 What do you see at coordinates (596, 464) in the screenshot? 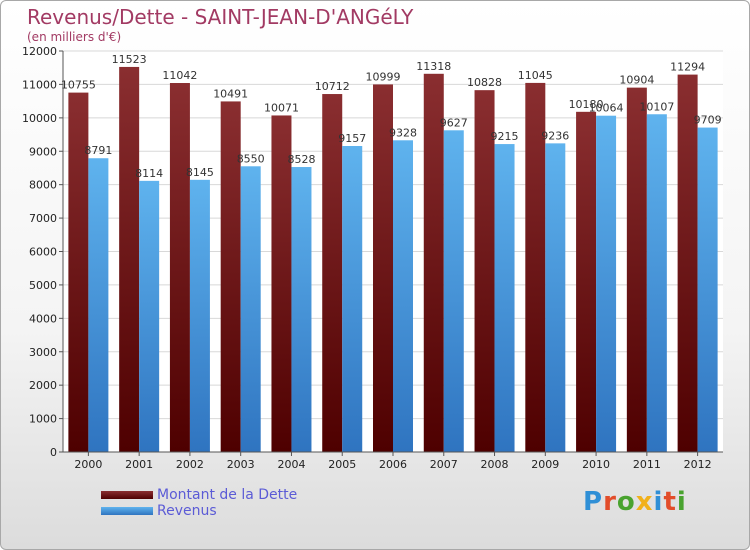
I see `x-tick-label: 2010` at bounding box center [596, 464].